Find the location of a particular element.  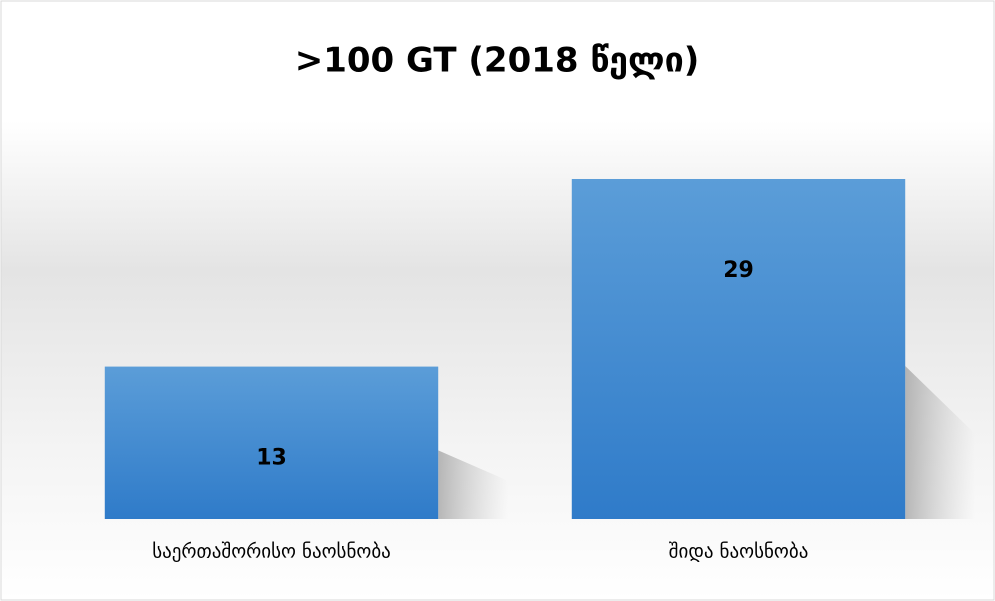

data-label: 13 is located at coordinates (271, 458).